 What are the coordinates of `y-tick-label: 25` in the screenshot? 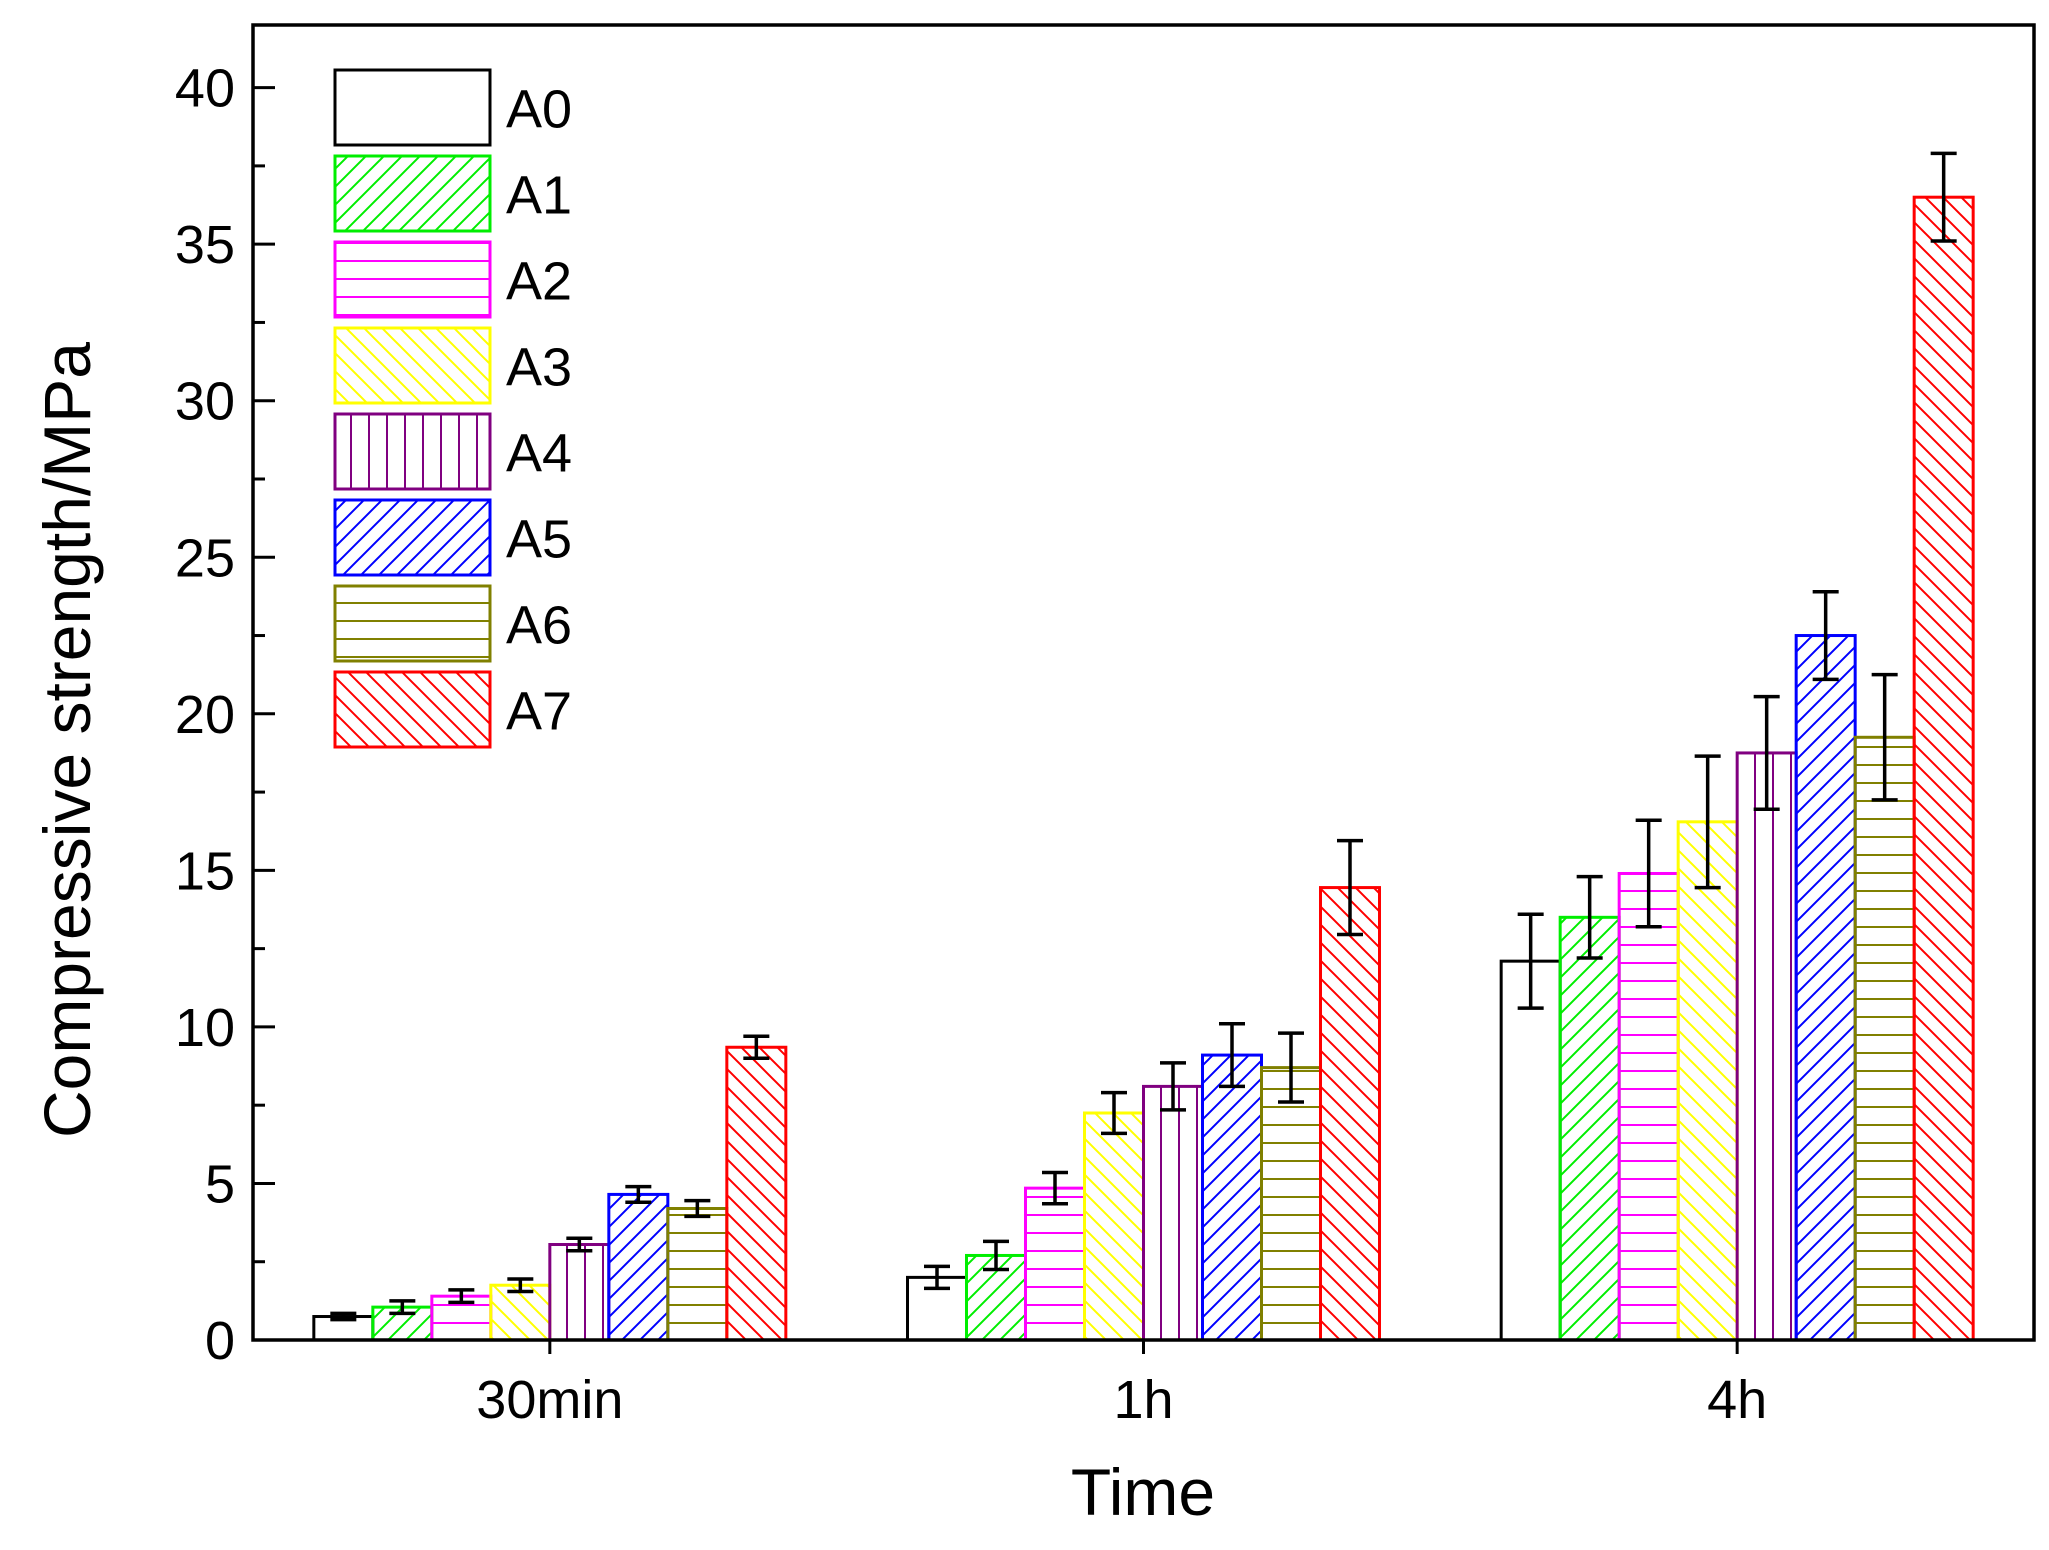 It's located at (205, 558).